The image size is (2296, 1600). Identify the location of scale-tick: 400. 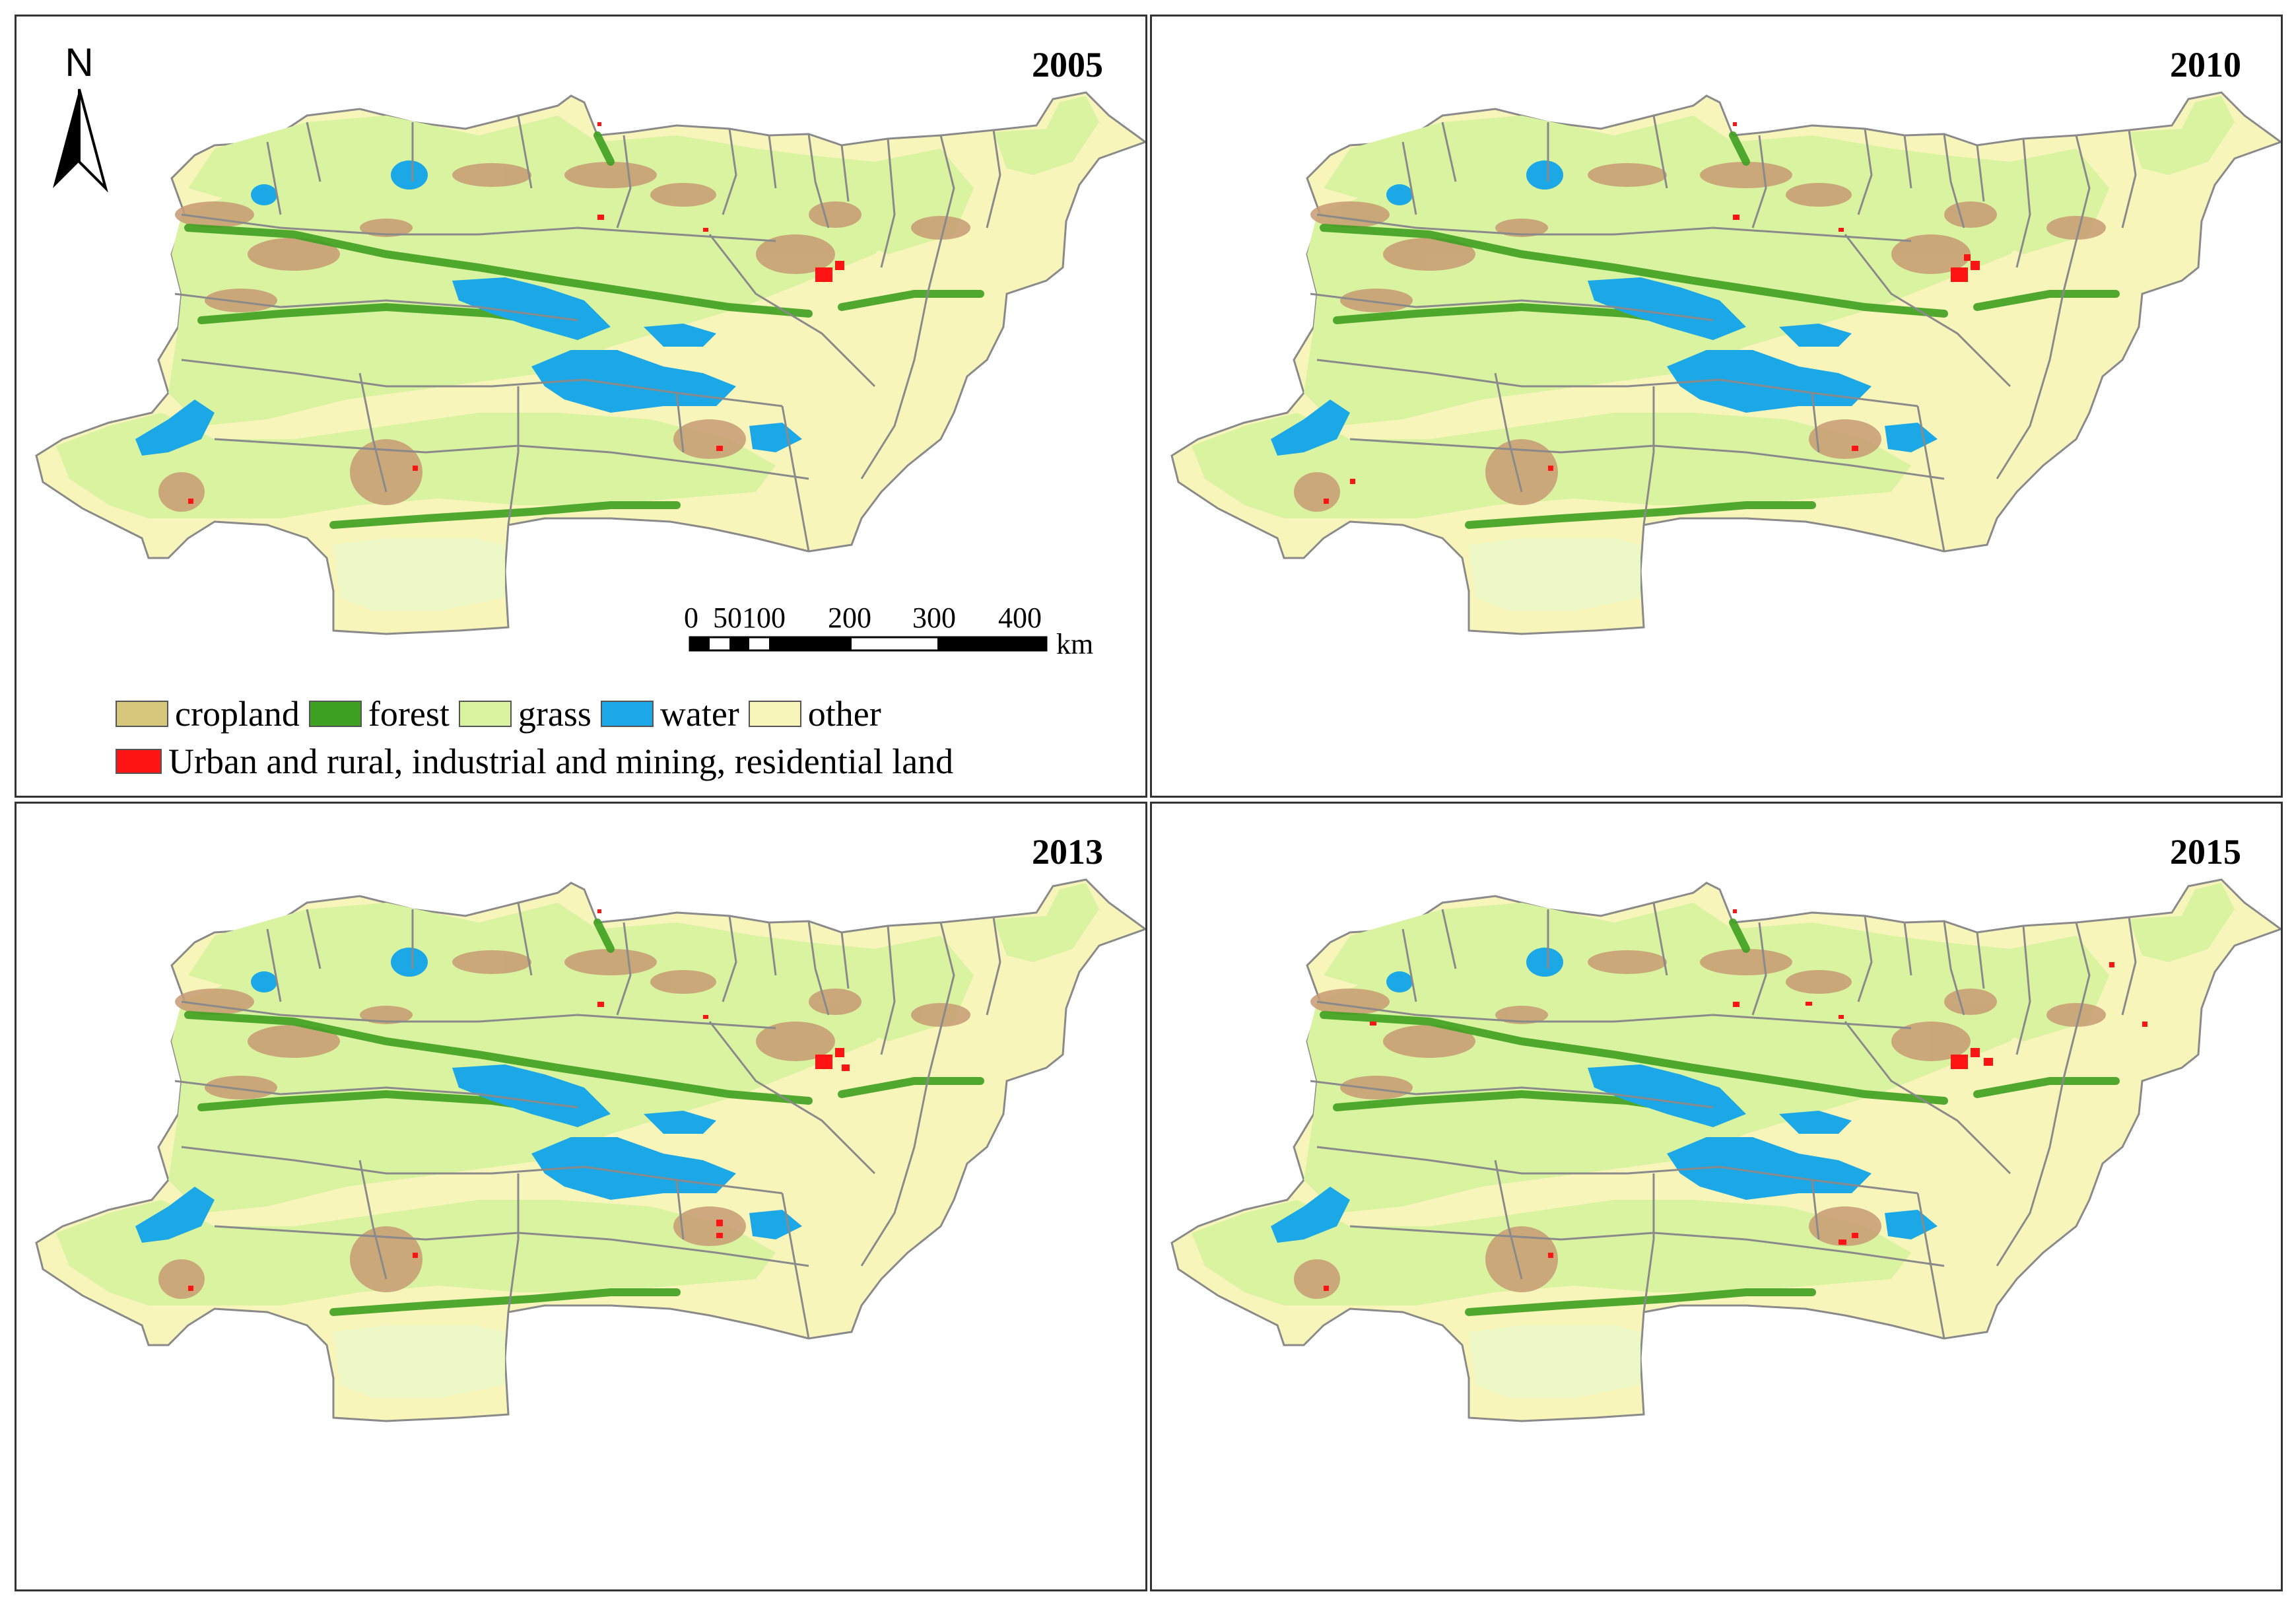
(1020, 618).